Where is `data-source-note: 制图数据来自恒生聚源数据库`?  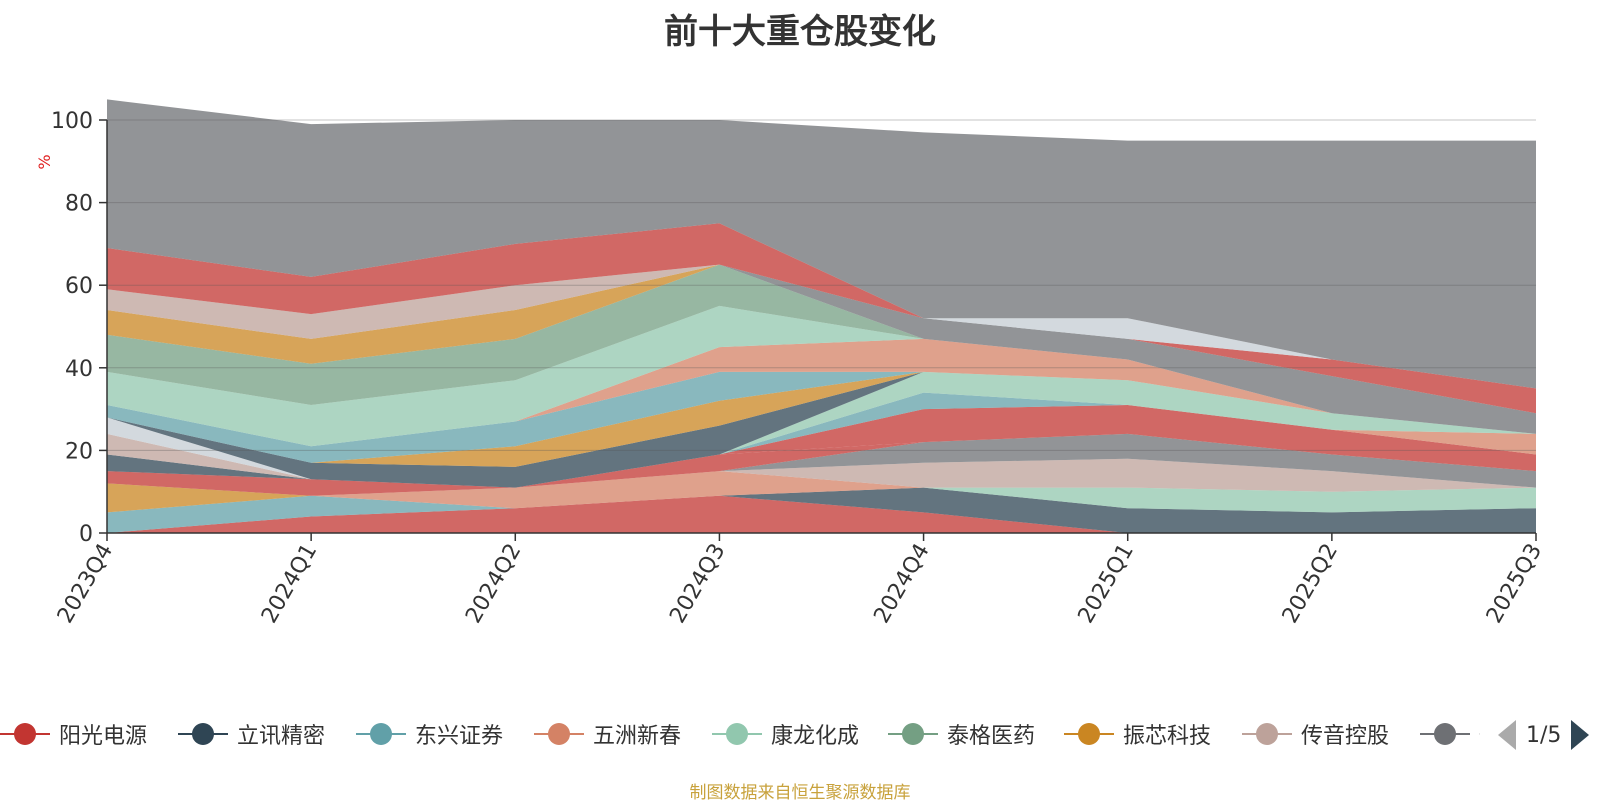 data-source-note: 制图数据来自恒生聚源数据库 is located at coordinates (800, 793).